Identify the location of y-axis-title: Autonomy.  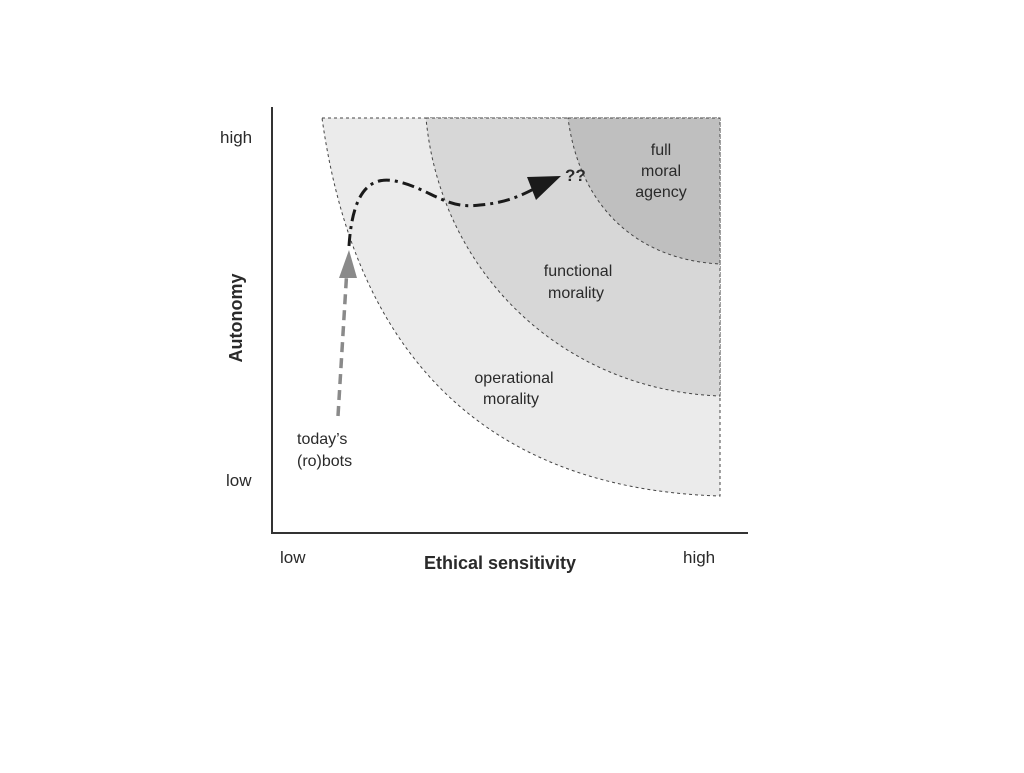
(236, 318).